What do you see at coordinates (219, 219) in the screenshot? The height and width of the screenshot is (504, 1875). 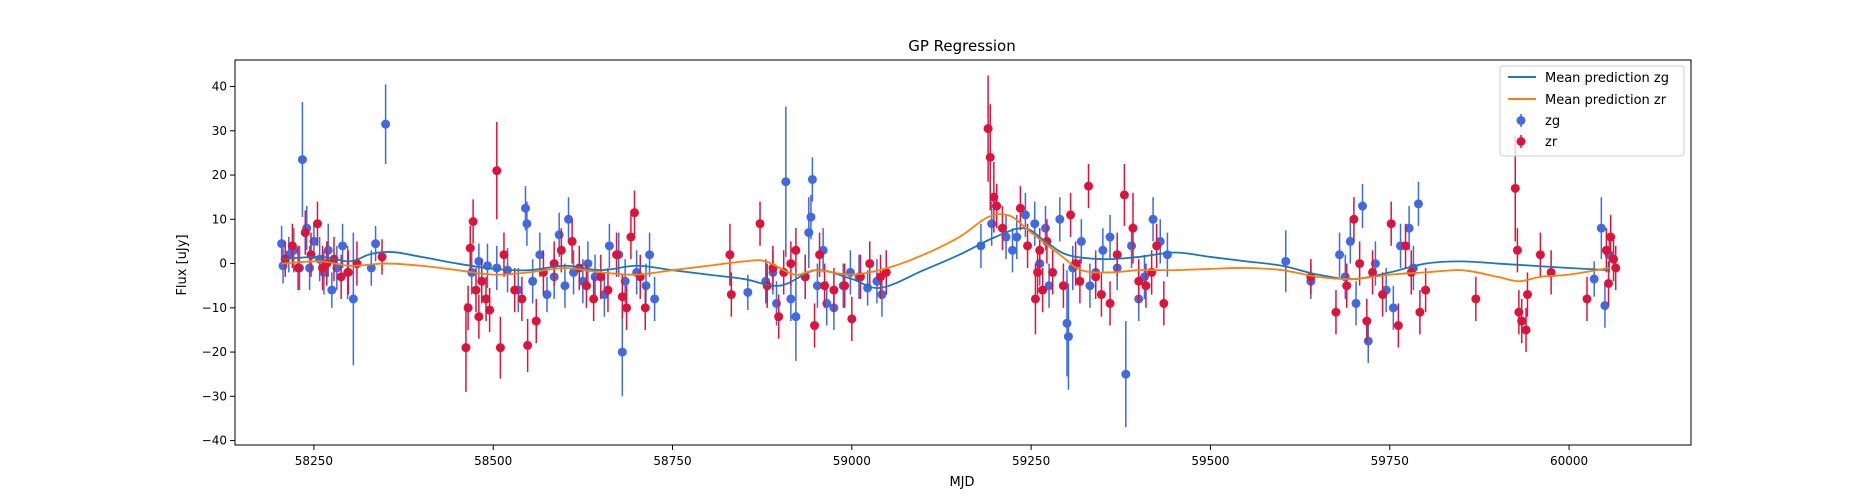 I see `y-tick-label: 10` at bounding box center [219, 219].